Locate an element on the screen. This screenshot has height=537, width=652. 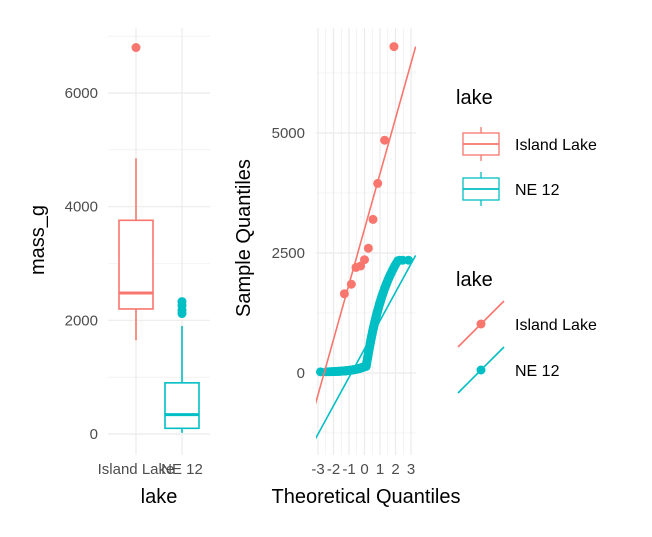
y-tick-label: 6000 is located at coordinates (81, 93).